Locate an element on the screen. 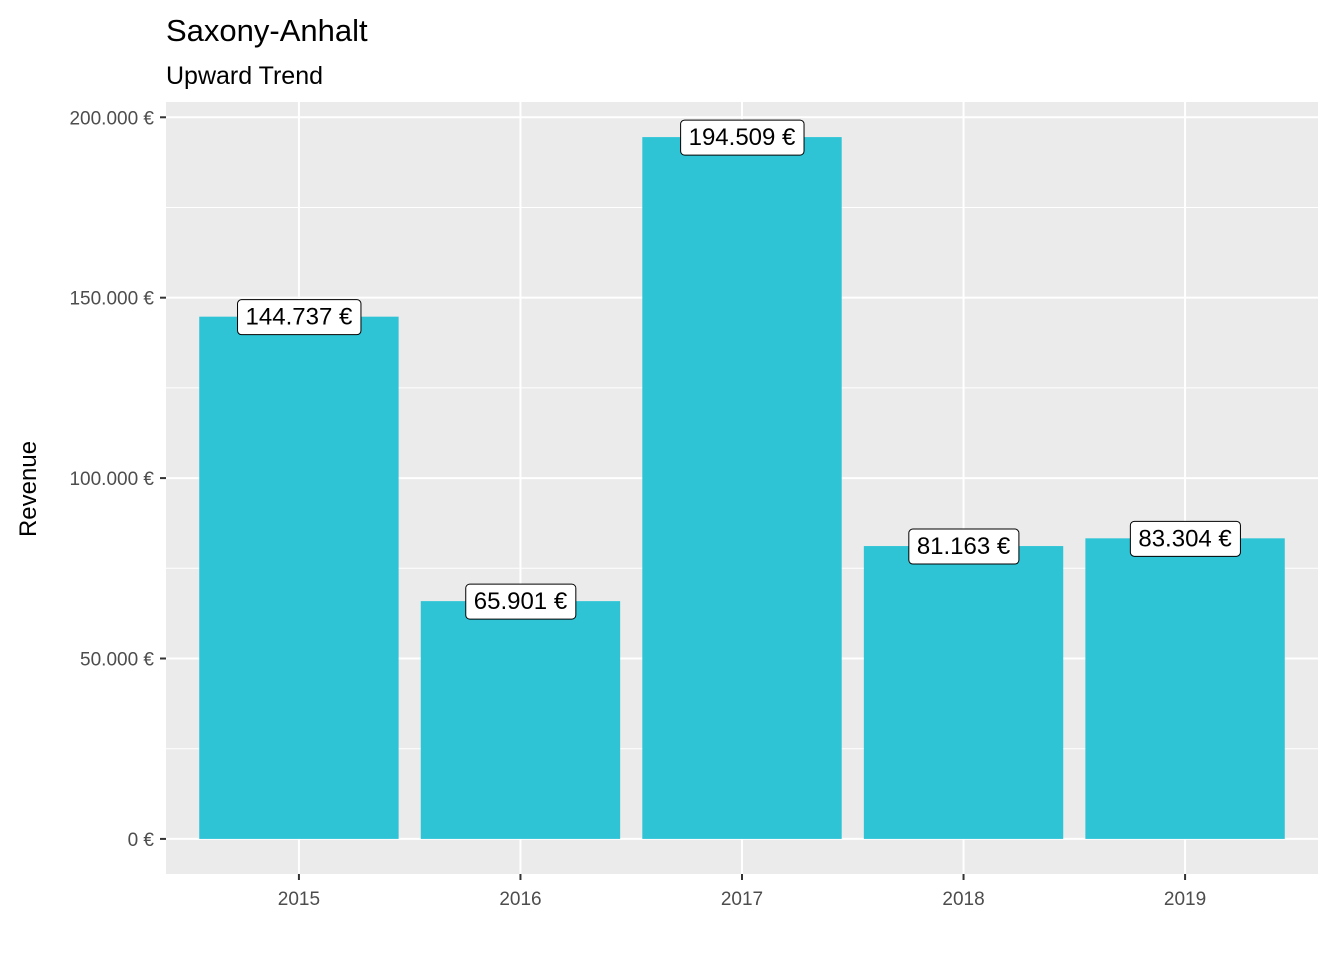 This screenshot has width=1344, height=960. data-label-2017: 194.509 € is located at coordinates (742, 137).